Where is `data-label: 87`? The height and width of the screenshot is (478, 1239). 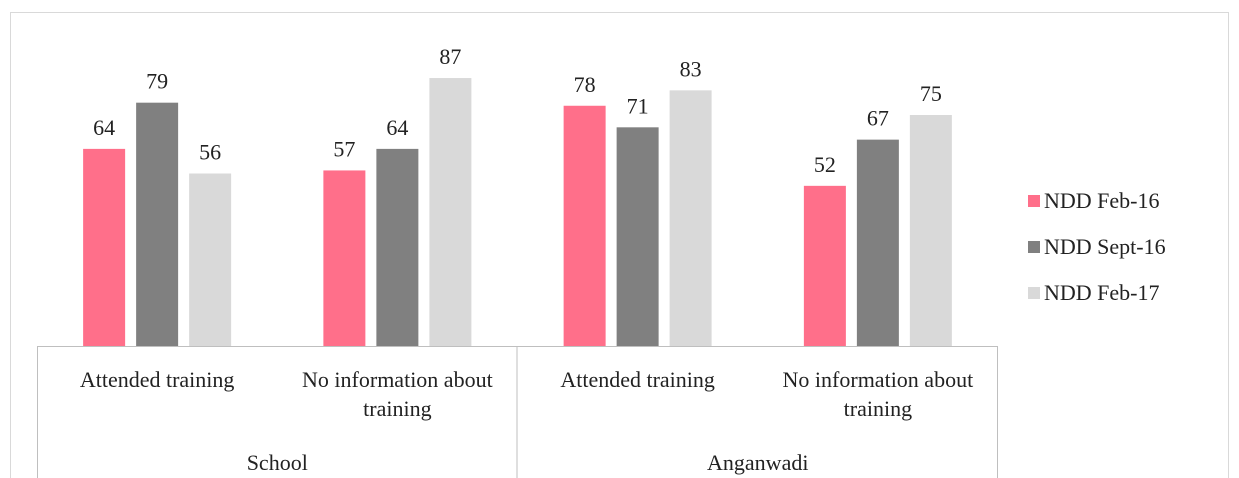 data-label: 87 is located at coordinates (450, 56).